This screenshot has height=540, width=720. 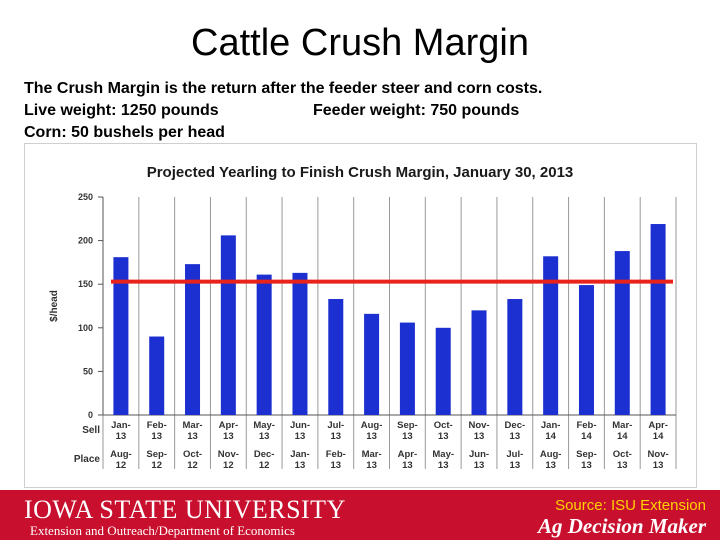 What do you see at coordinates (658, 460) in the screenshot?
I see `place-month-label: Nov-13` at bounding box center [658, 460].